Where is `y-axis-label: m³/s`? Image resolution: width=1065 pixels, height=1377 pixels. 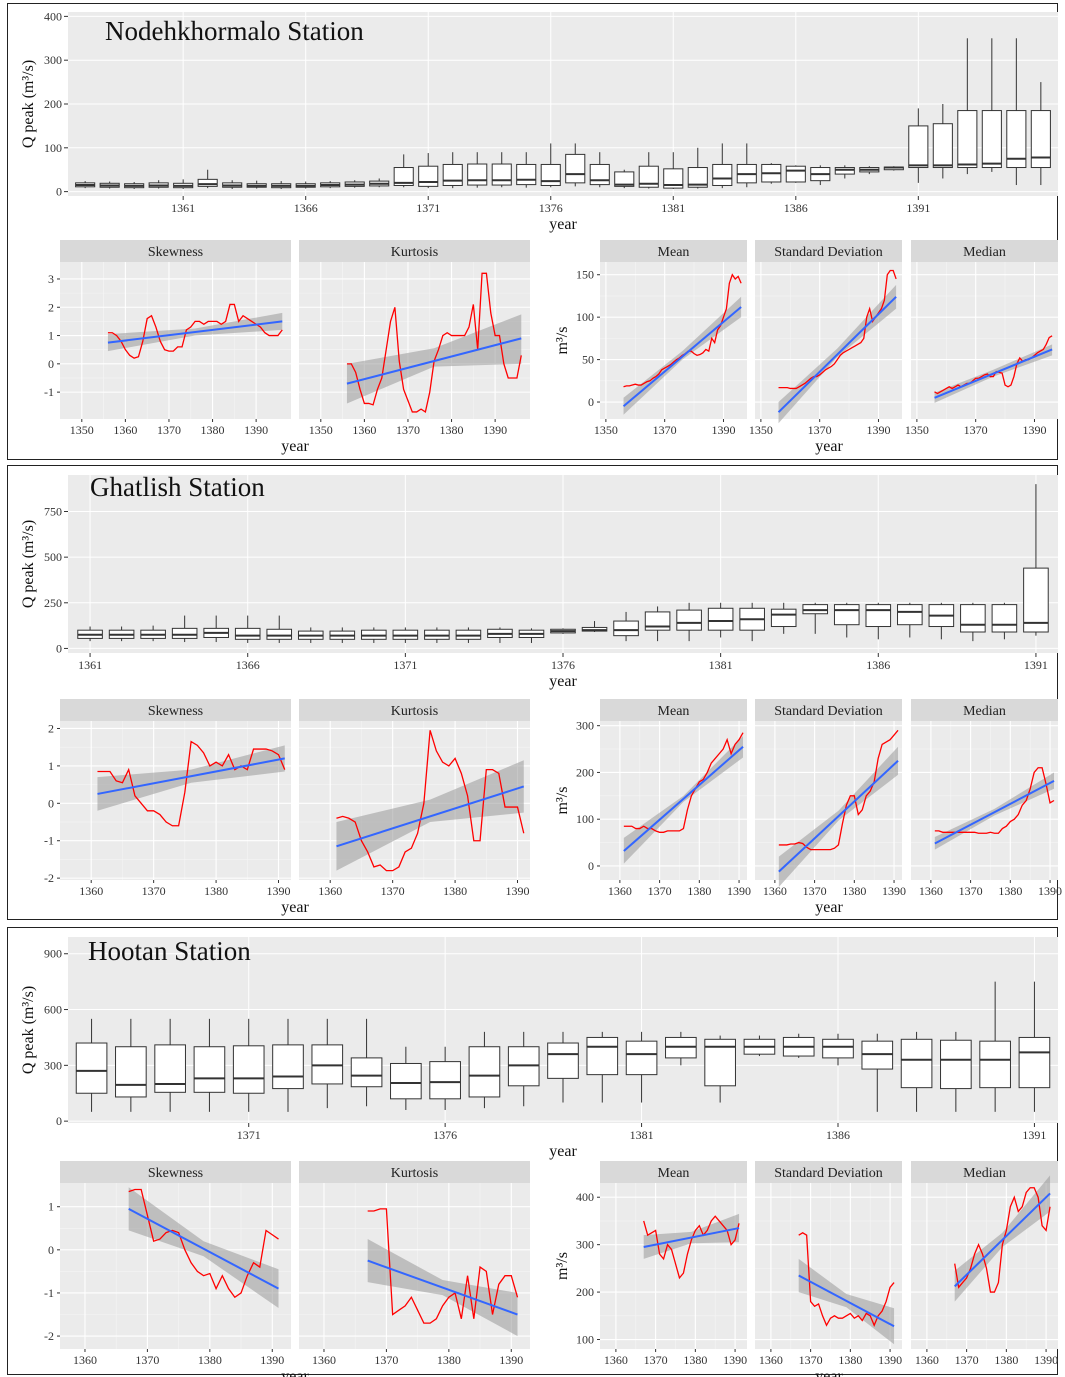 y-axis-label: m³/s is located at coordinates (562, 801).